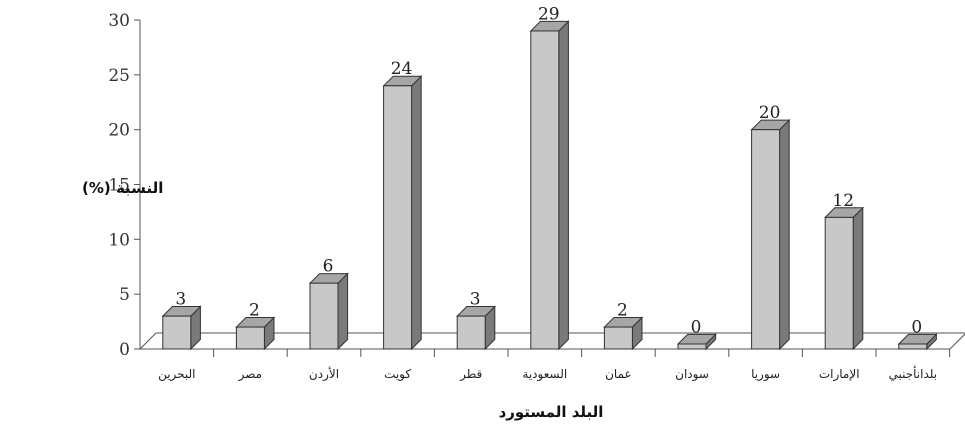 Image resolution: width=965 pixels, height=428 pixels. Describe the element at coordinates (618, 374) in the screenshot. I see `x-tick-label: عمان` at that location.